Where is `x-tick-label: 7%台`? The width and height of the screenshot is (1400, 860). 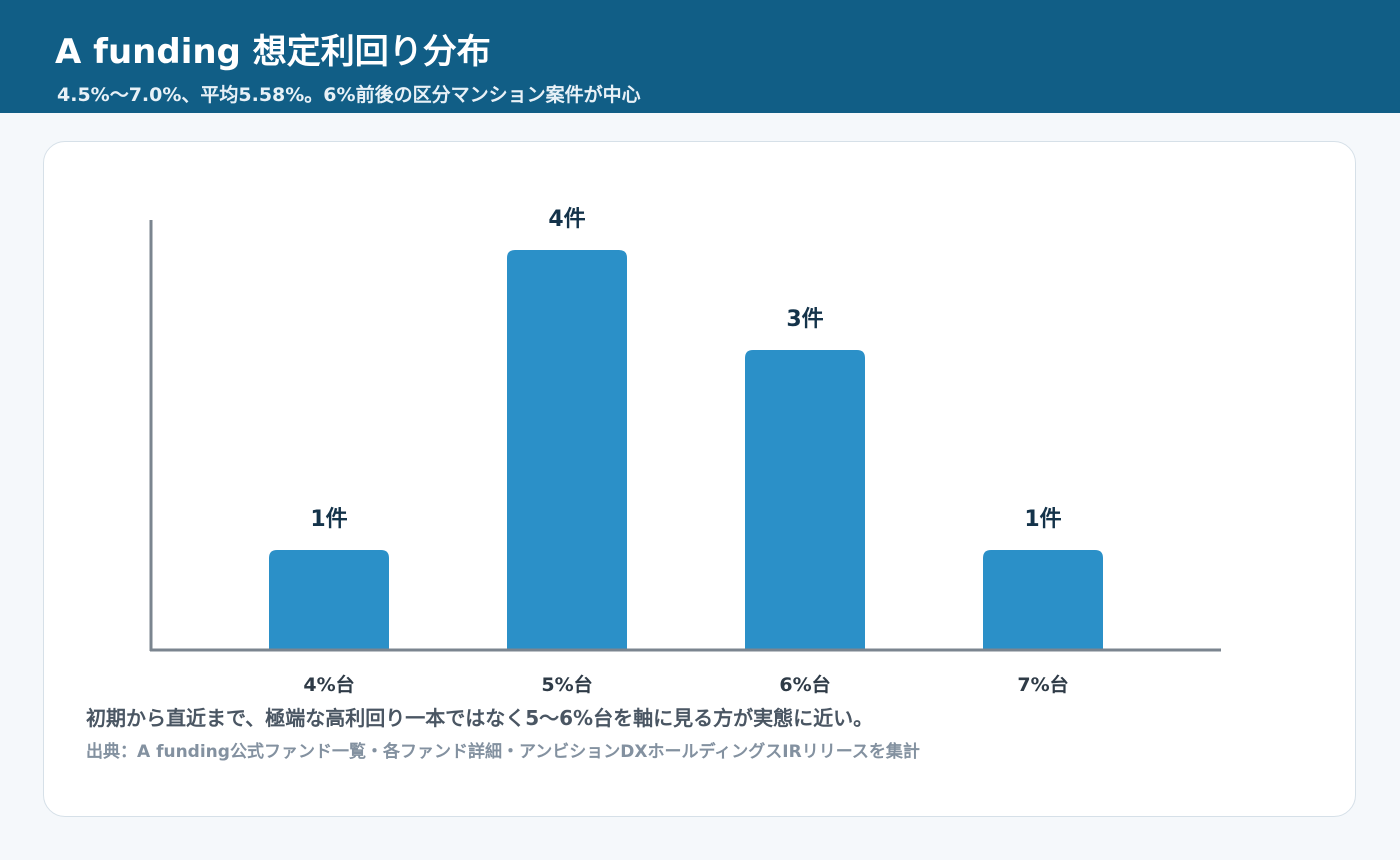 x-tick-label: 7%台 is located at coordinates (1042, 684).